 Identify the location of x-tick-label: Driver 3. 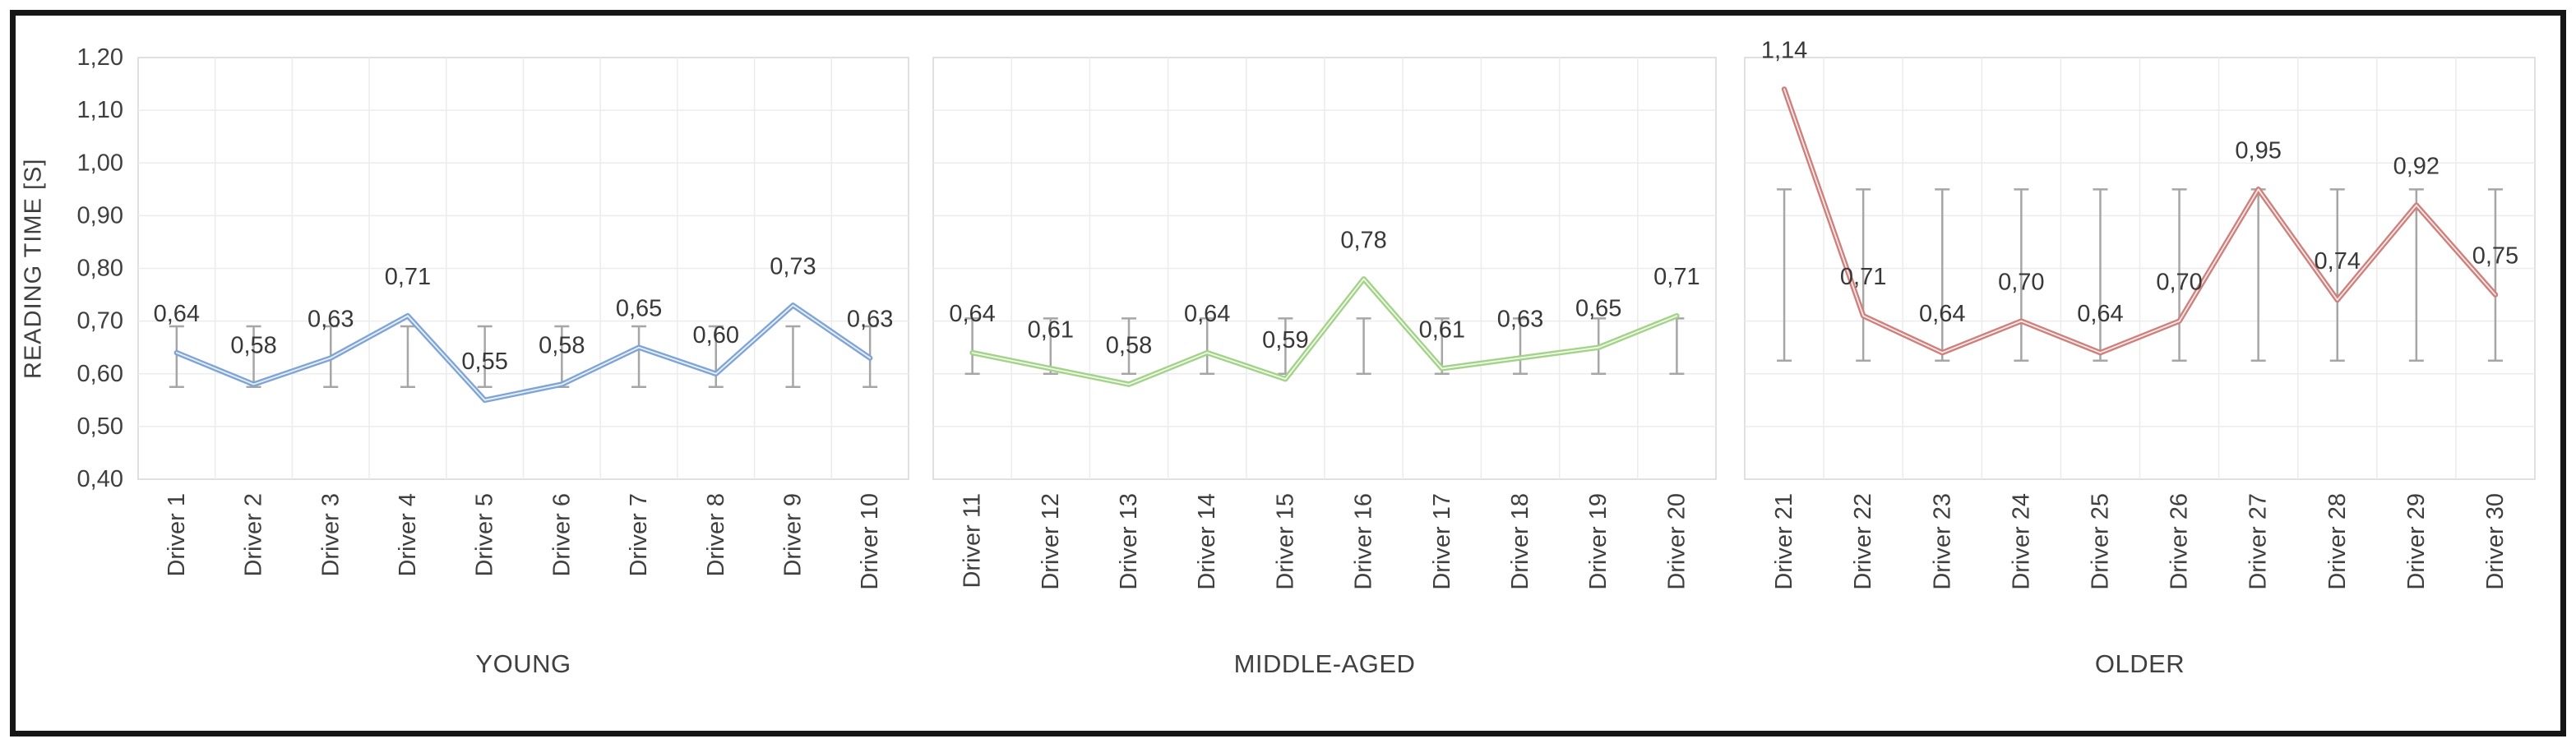
(330, 535).